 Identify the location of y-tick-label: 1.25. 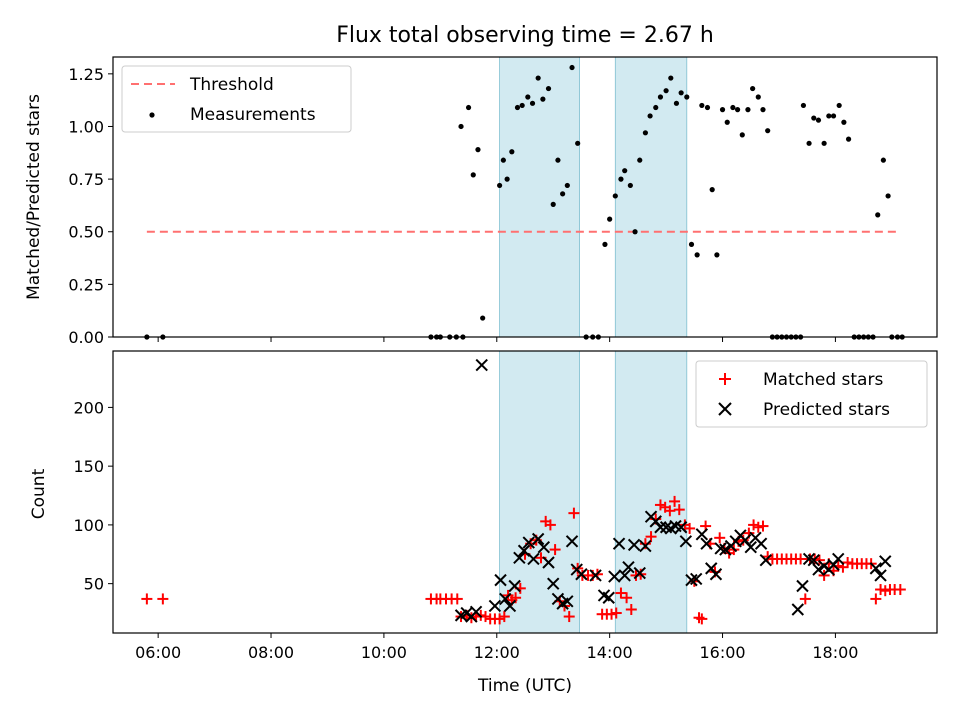
(86, 74).